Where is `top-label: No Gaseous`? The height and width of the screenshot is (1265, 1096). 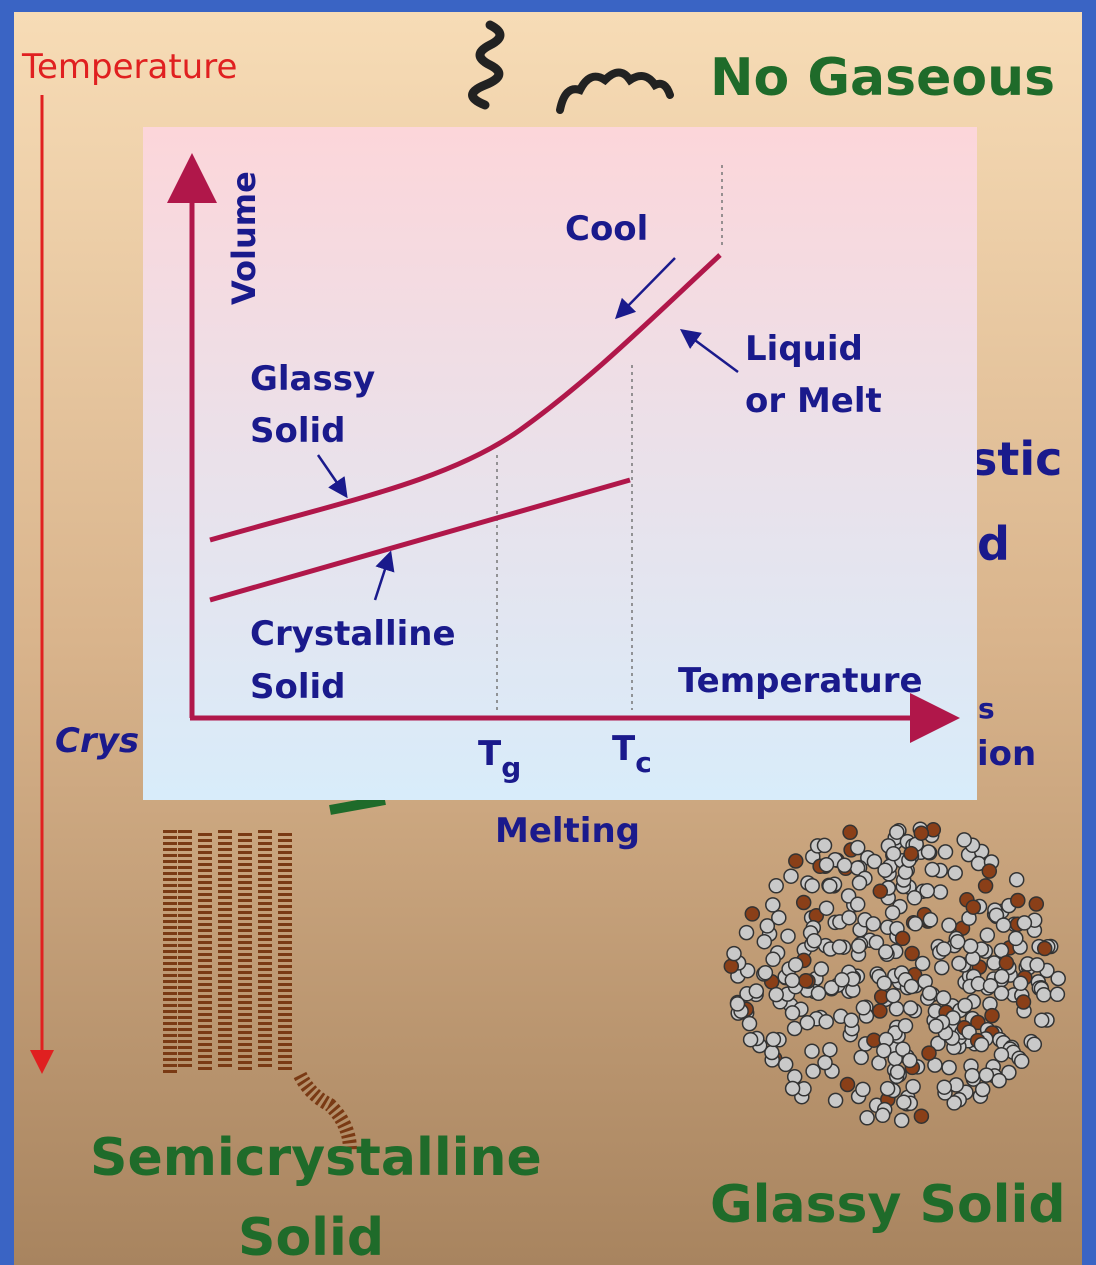 top-label: No Gaseous is located at coordinates (882, 78).